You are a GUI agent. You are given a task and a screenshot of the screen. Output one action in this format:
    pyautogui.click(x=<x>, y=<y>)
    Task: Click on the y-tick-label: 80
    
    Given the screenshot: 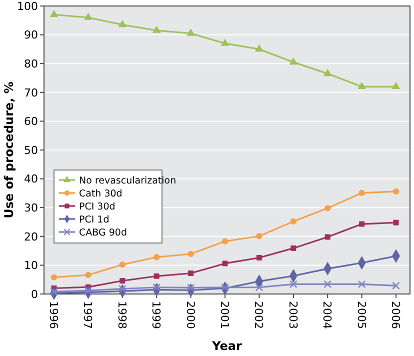 What is the action you would take?
    pyautogui.click(x=31, y=63)
    